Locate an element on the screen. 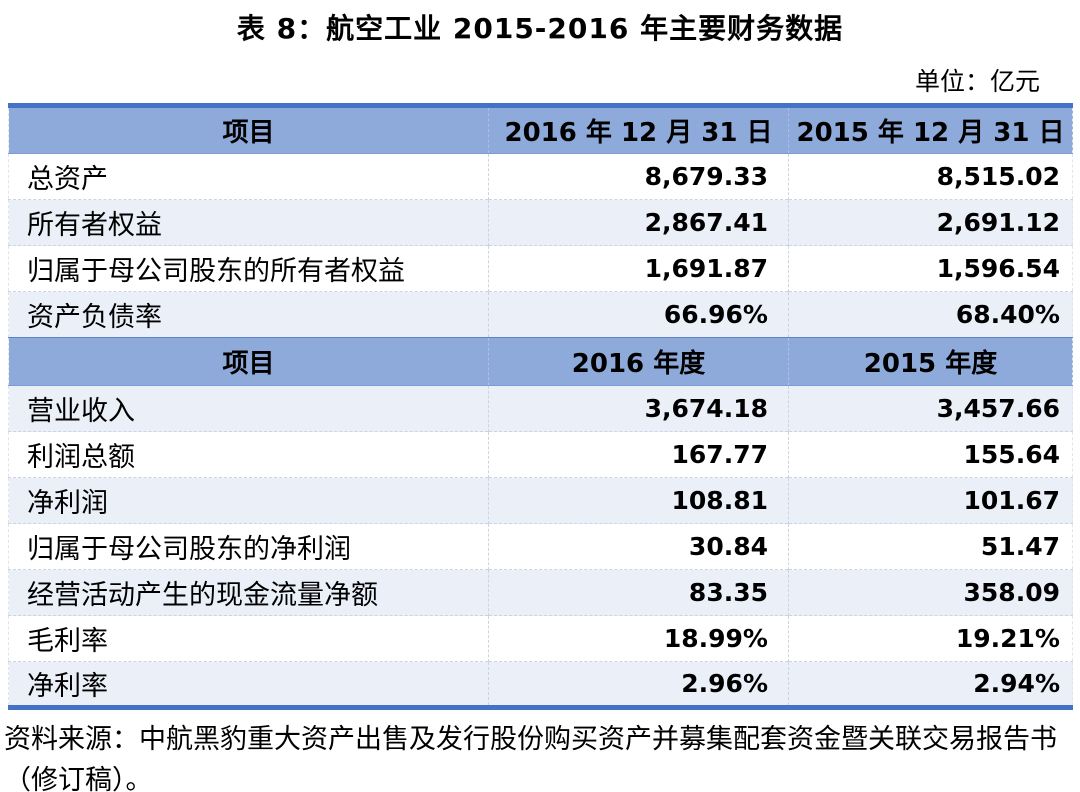 The width and height of the screenshot is (1080, 792). balance-sheet-header-row: 项目 2016 年 12 月 31 日 2015 年 12 月 31 日 is located at coordinates (540, 129).